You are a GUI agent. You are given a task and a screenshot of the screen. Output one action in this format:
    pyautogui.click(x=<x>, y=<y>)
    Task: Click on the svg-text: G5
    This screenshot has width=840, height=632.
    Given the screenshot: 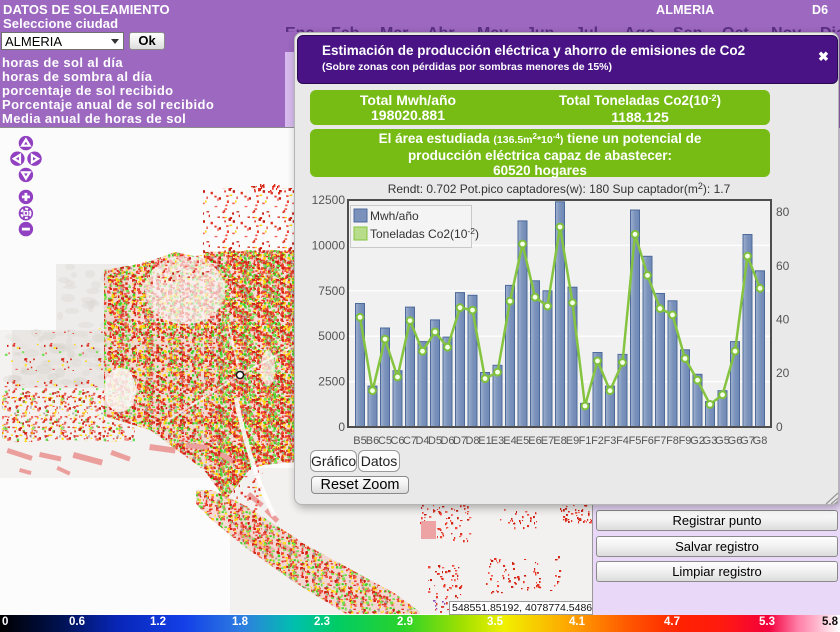 What is the action you would take?
    pyautogui.click(x=722, y=441)
    